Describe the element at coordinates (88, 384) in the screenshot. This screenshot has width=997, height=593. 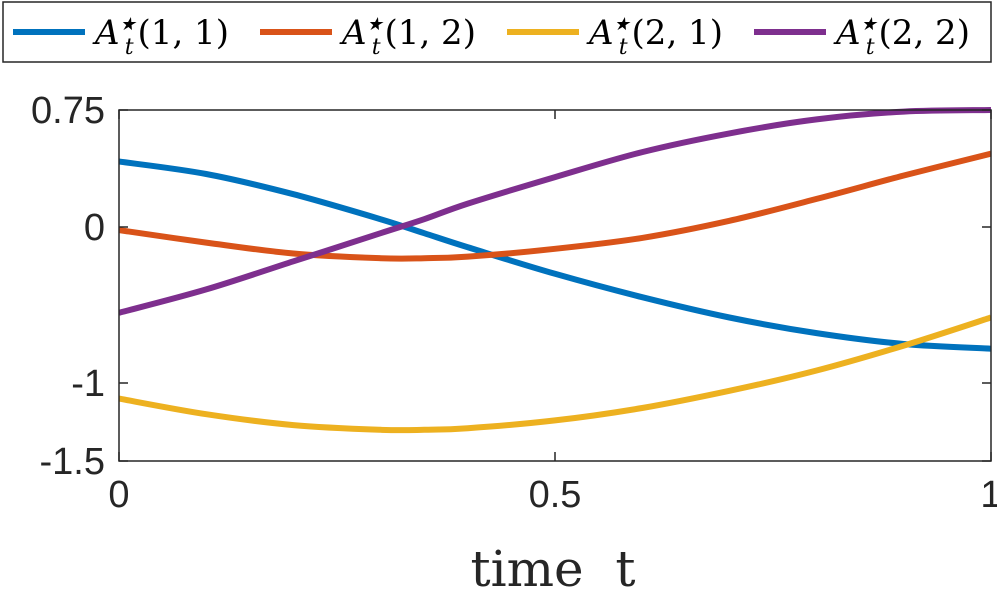
I see `y-tick-label: -1` at that location.